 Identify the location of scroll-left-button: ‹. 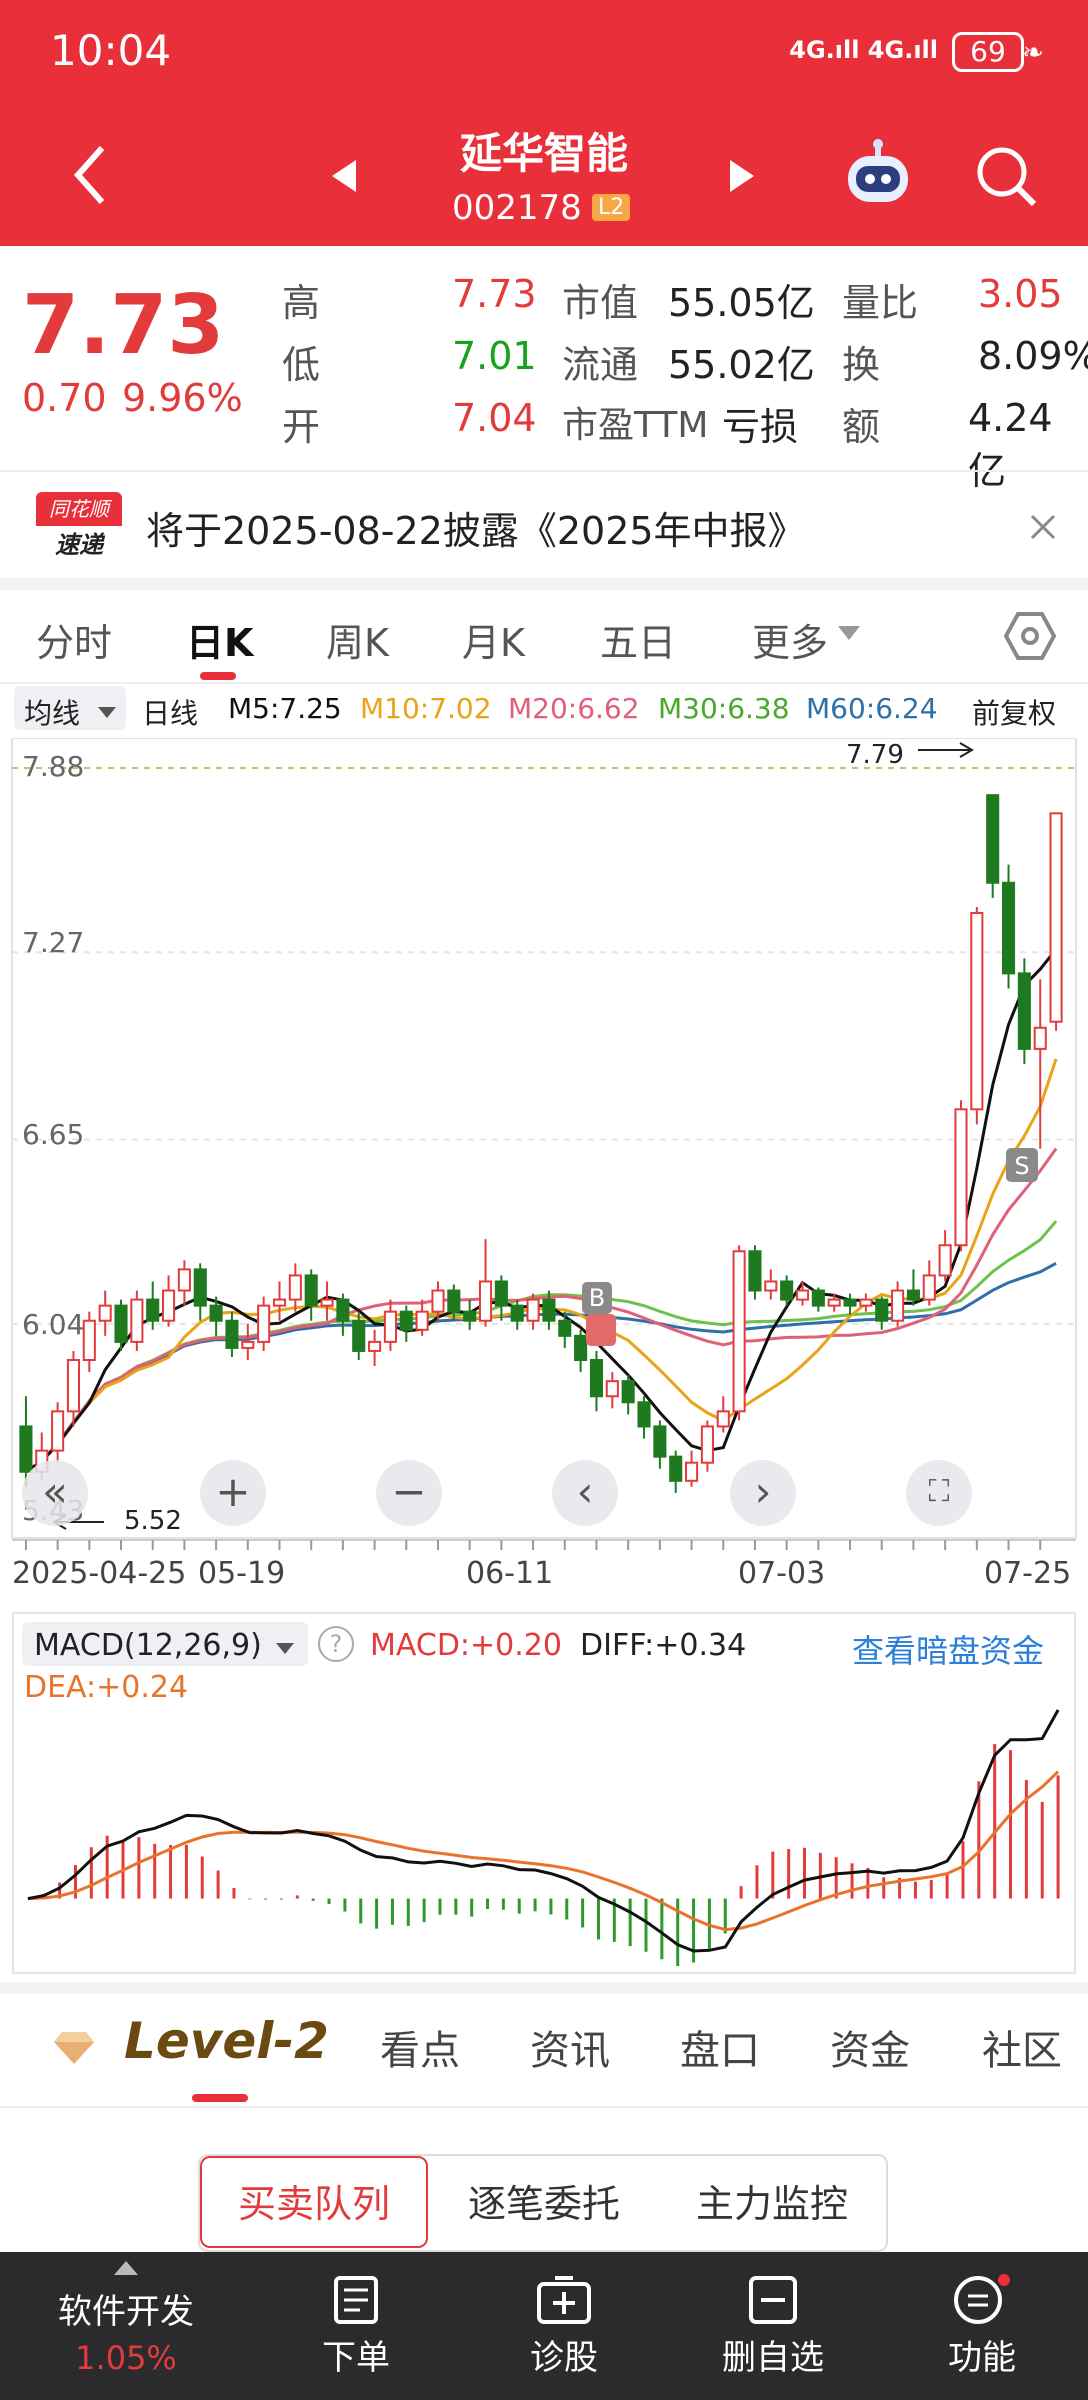
(585, 1493).